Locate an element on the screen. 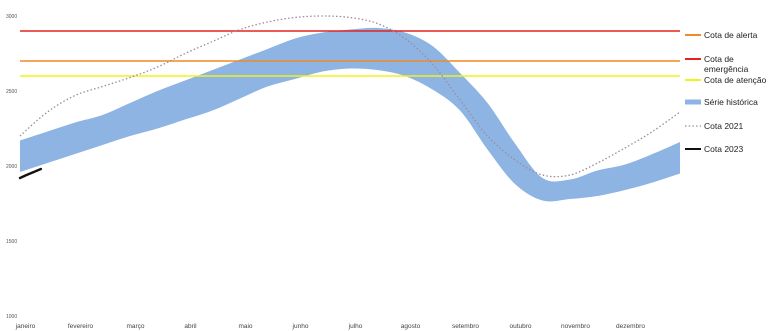  y-tick-label: 2500 is located at coordinates (11, 92).